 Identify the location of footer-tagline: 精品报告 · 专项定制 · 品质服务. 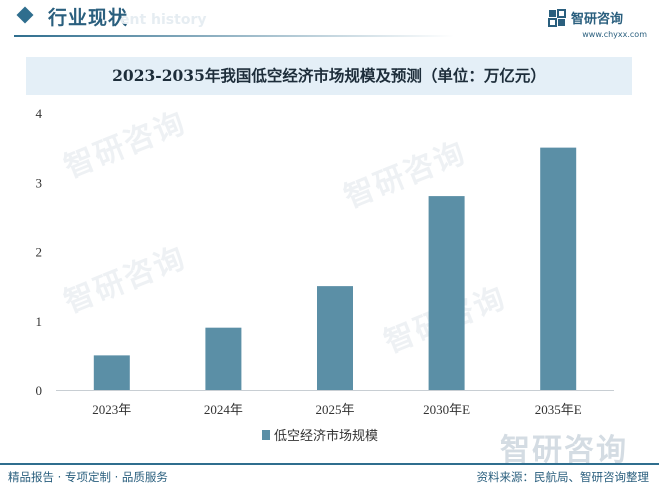
(88, 477).